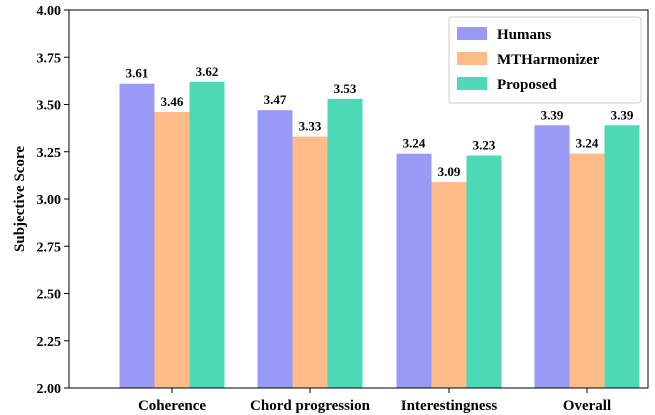 The image size is (655, 415). I want to click on value-label: 3.33, so click(310, 126).